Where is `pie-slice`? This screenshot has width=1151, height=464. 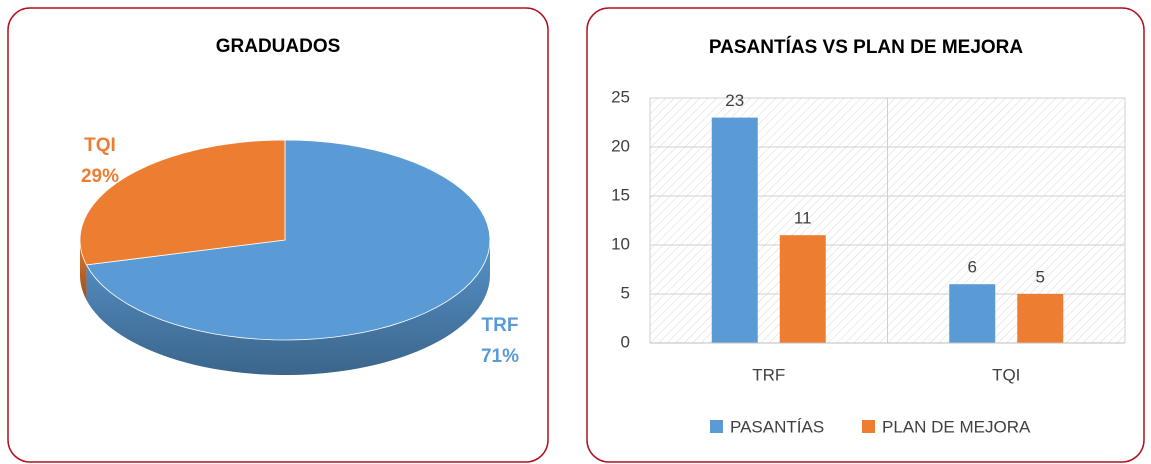 pie-slice is located at coordinates (182, 202).